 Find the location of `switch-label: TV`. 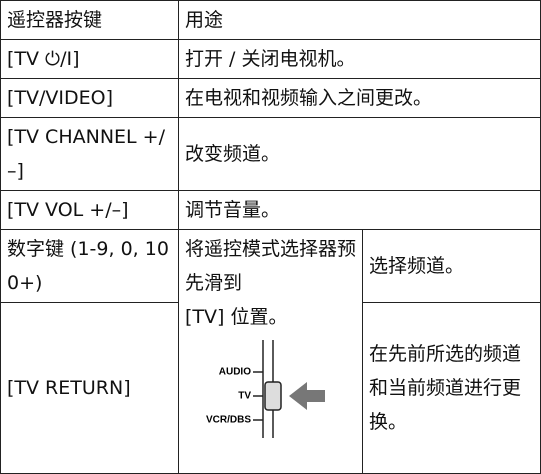

switch-label: TV is located at coordinates (244, 396).